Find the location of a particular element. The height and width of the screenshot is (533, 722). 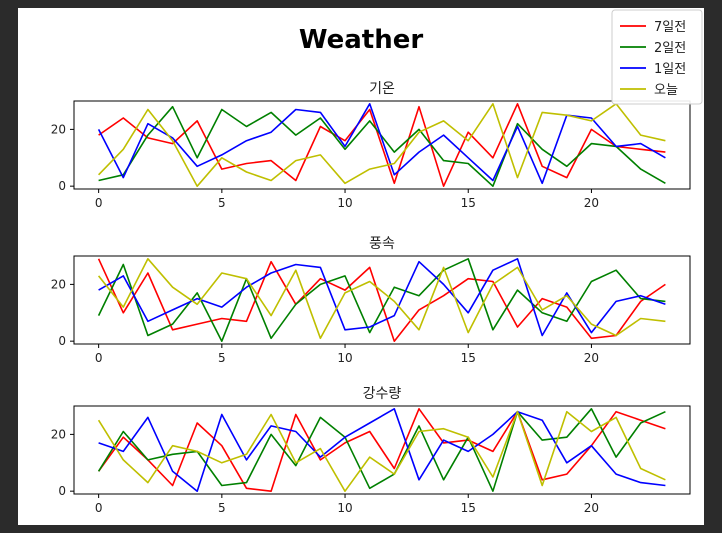

legend-label: 오늘 is located at coordinates (666, 90).